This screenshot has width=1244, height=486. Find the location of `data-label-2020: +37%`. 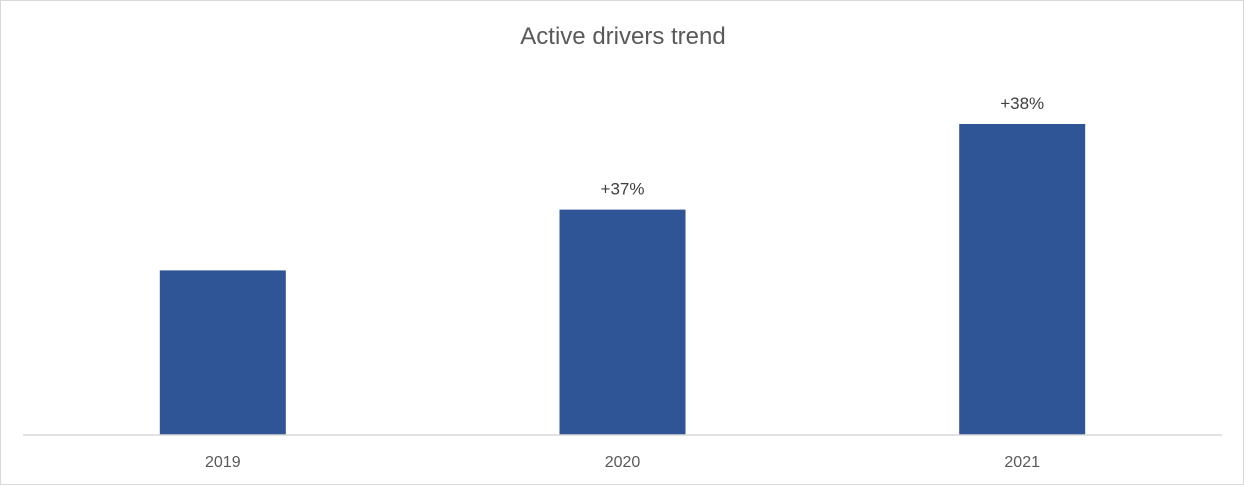

data-label-2020: +37% is located at coordinates (623, 189).